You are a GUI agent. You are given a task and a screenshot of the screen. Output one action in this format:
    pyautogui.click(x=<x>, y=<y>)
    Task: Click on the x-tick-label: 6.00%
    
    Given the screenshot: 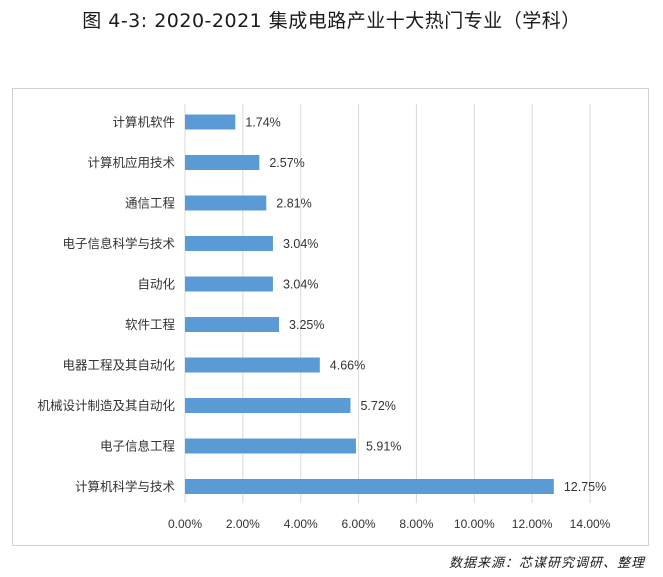 What is the action you would take?
    pyautogui.click(x=359, y=524)
    